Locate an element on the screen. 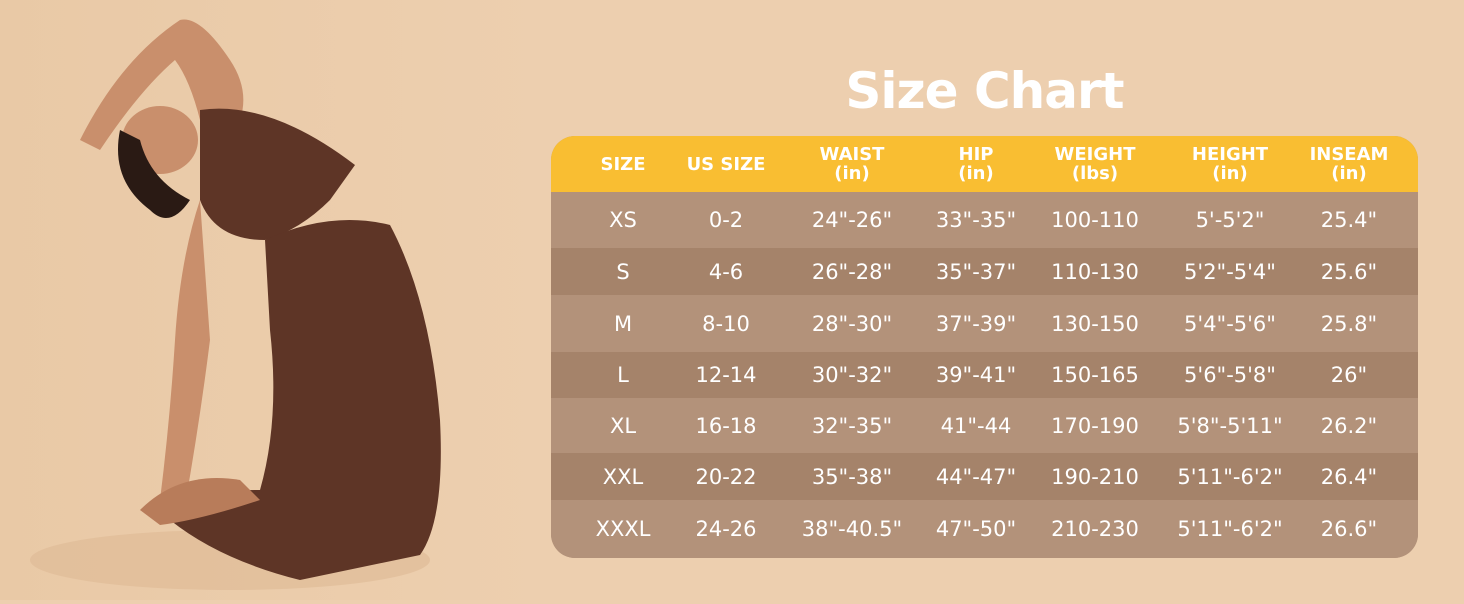  header-height: HEIGHT (in) is located at coordinates (1230, 164).